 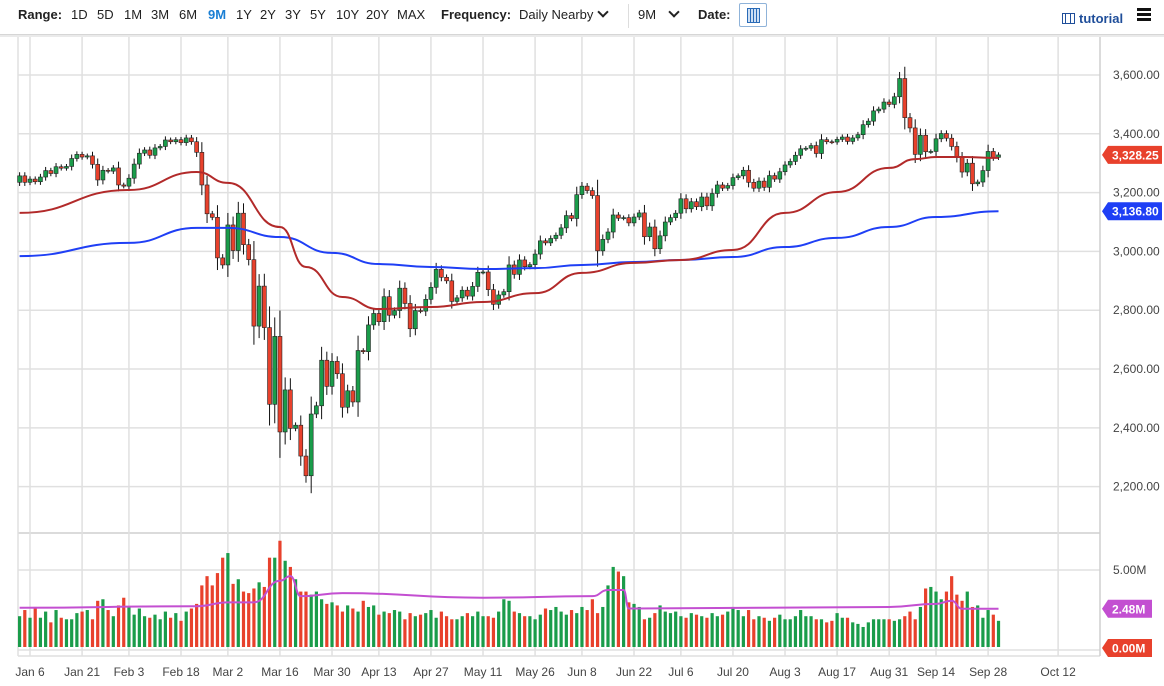 I want to click on range-1d: 1D, so click(x=79, y=14).